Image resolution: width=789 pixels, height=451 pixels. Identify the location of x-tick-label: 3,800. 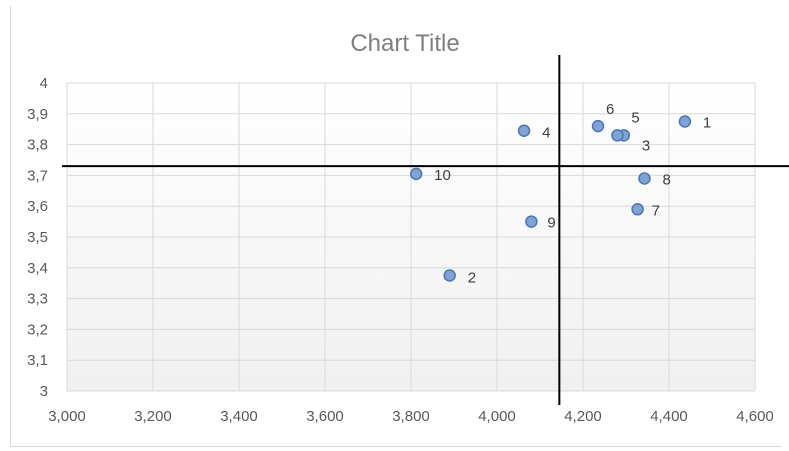
(411, 416).